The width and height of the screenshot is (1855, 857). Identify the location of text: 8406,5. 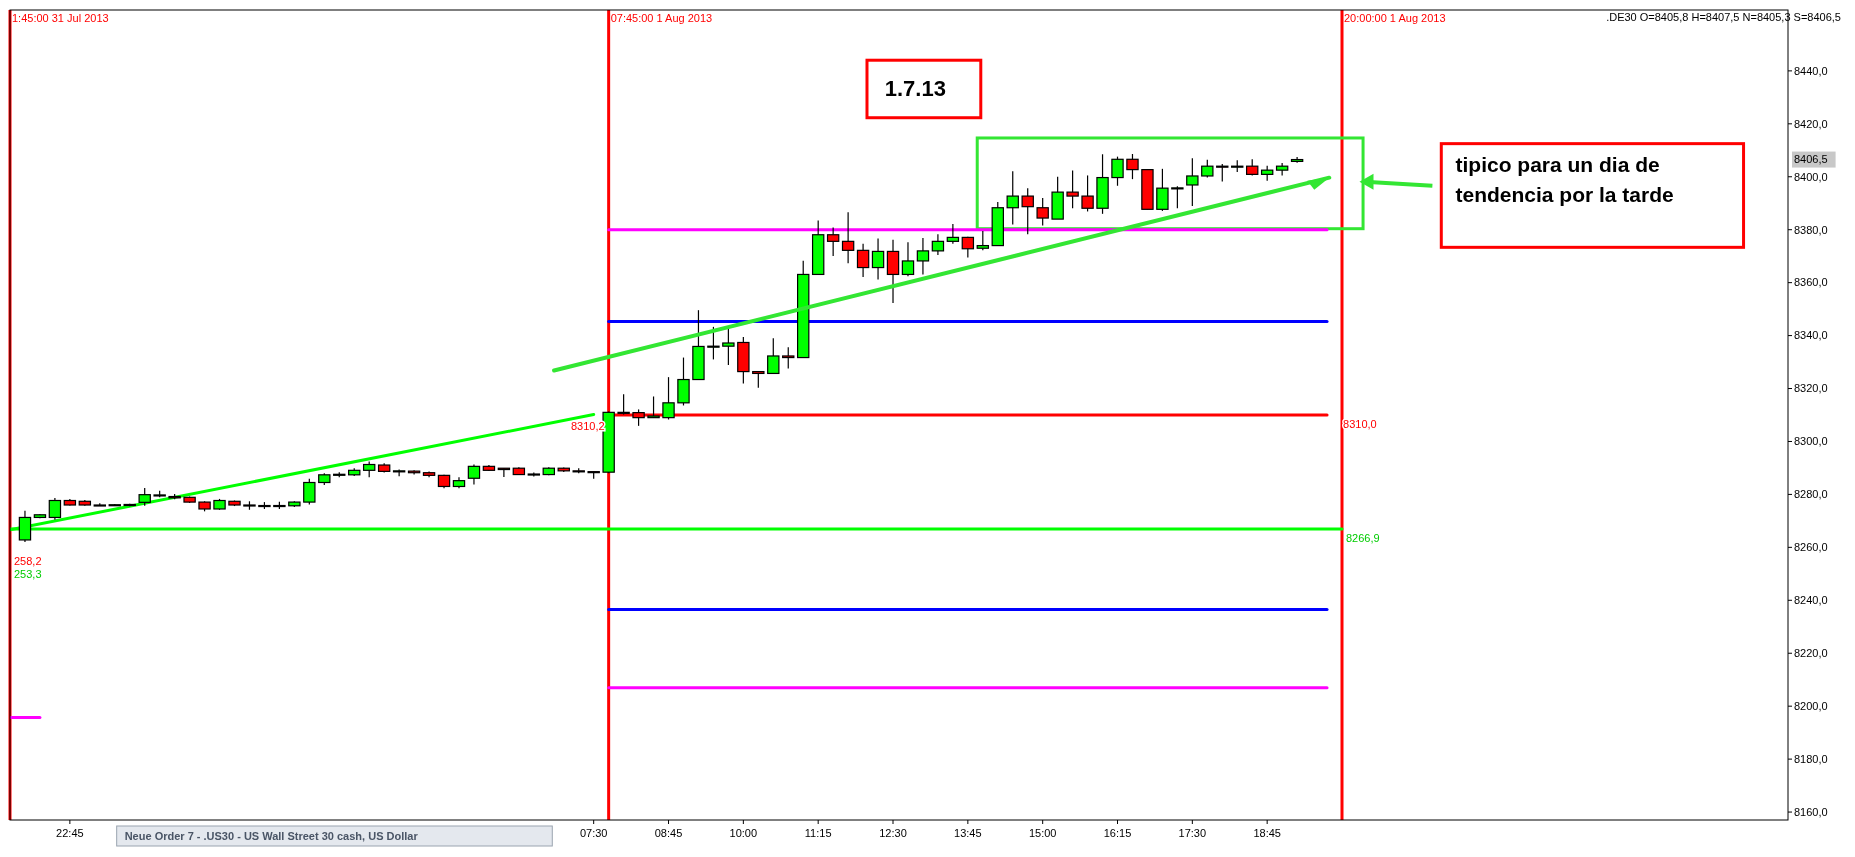
(1811, 159).